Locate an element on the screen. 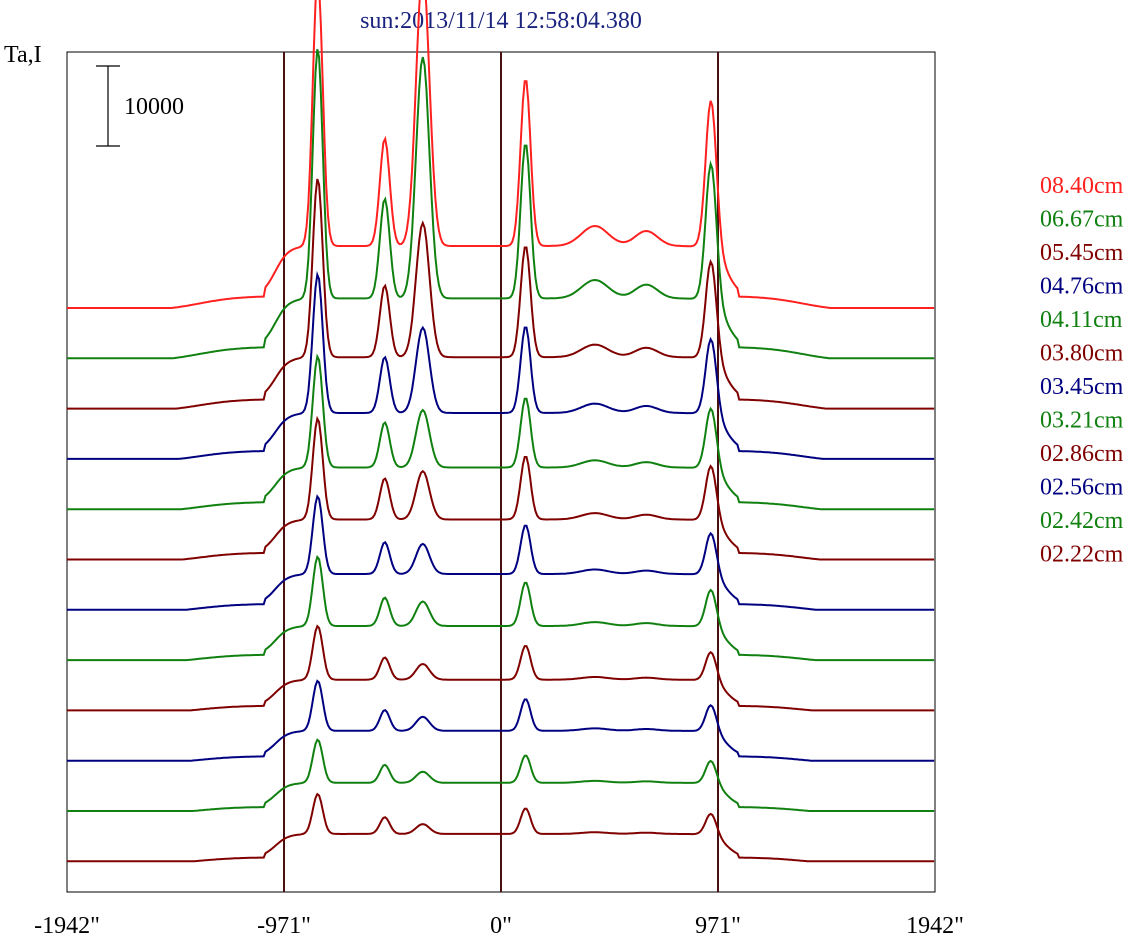 This screenshot has width=1147, height=941. scale-bar-label: 10000 is located at coordinates (154, 107).